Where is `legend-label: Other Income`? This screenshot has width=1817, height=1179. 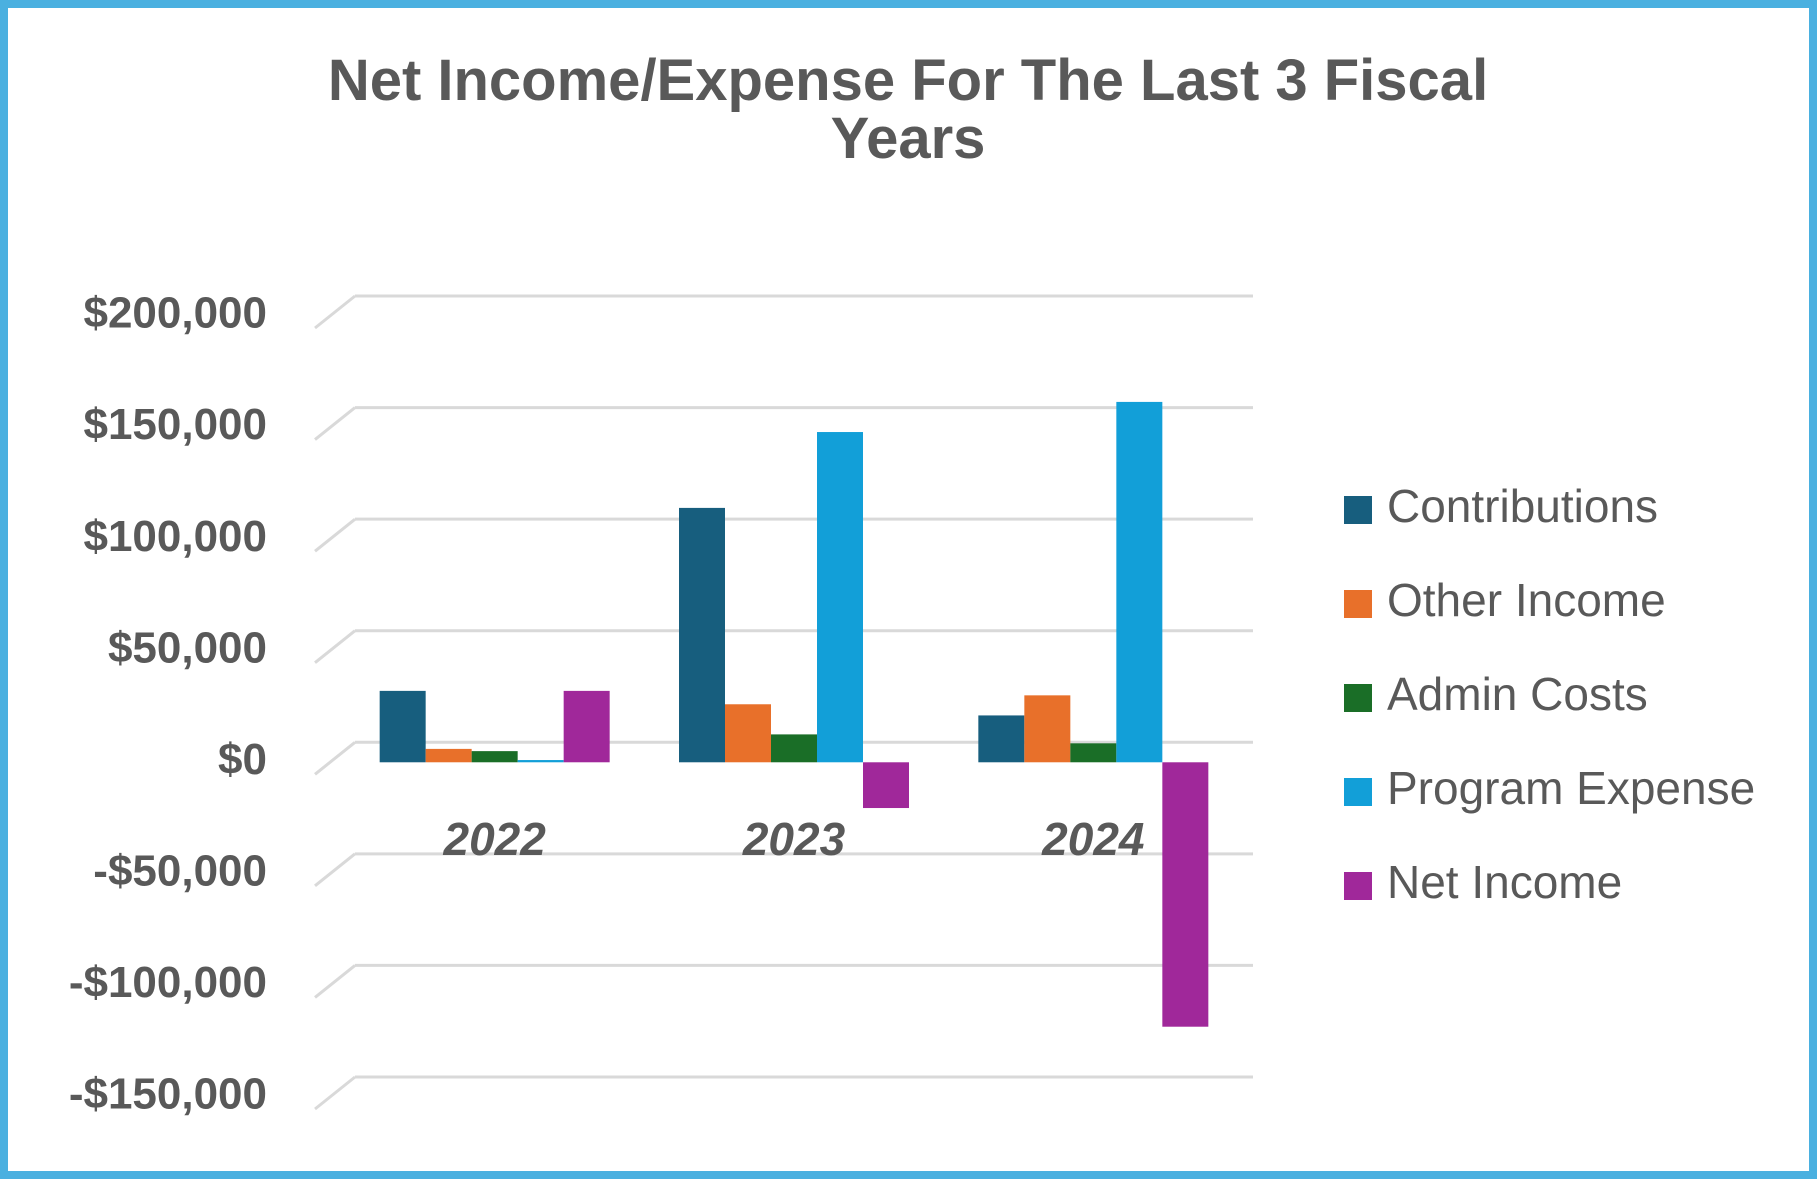 legend-label: Other Income is located at coordinates (1526, 600).